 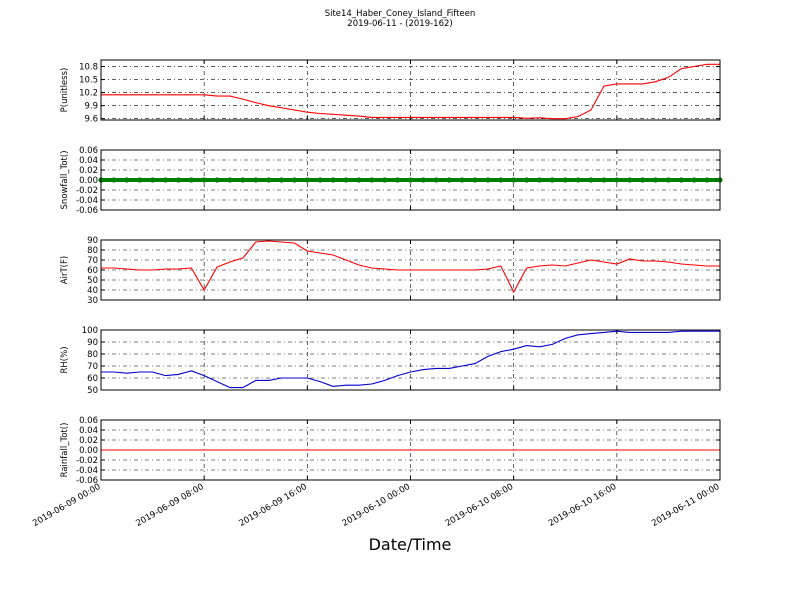 I want to click on y-tick-label: 9.9, so click(x=91, y=107).